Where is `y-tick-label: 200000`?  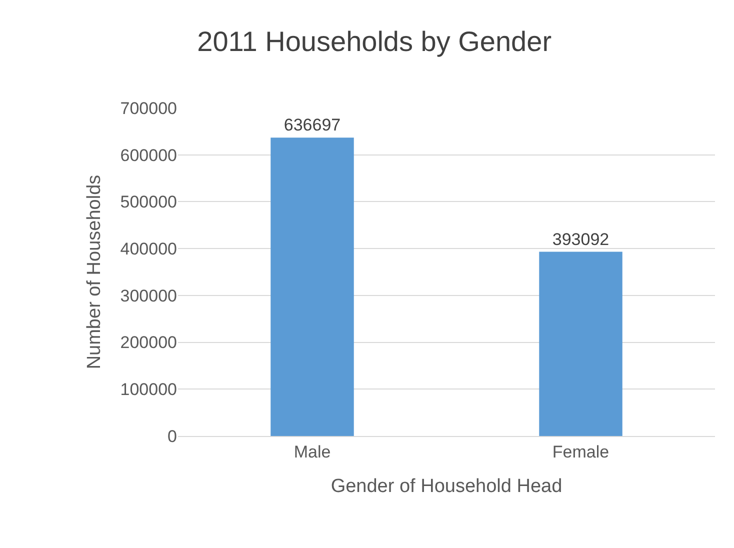 y-tick-label: 200000 is located at coordinates (148, 342).